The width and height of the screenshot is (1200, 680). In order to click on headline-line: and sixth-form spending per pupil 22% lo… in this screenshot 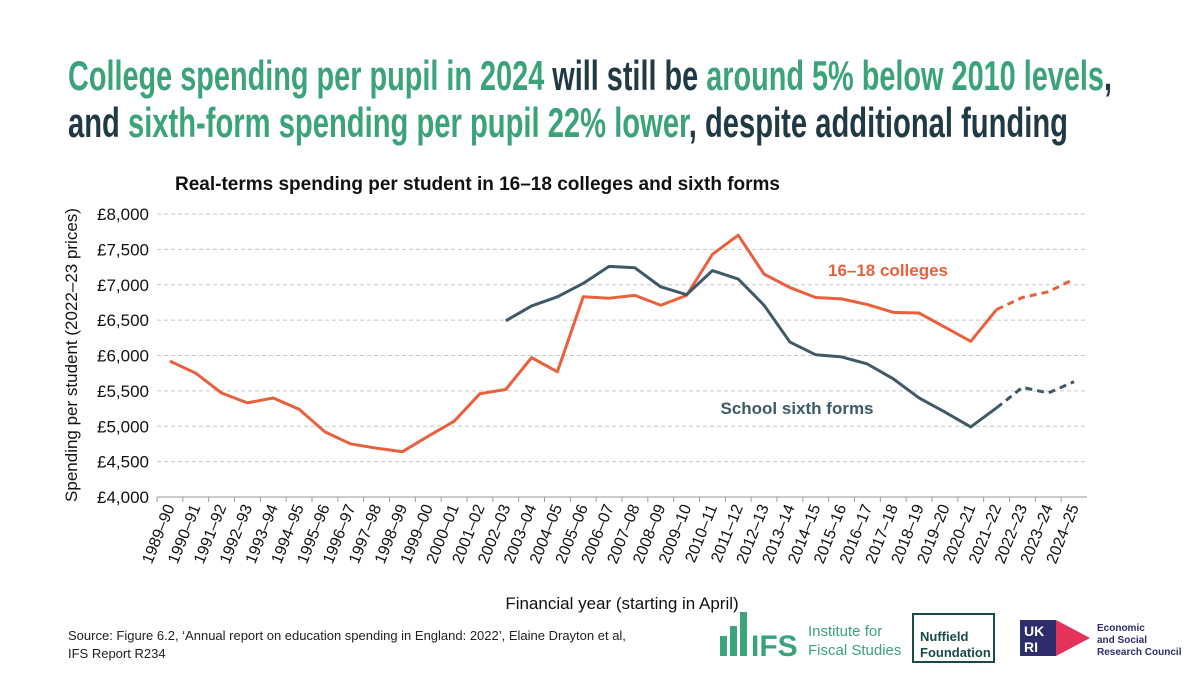, I will do `click(568, 122)`.